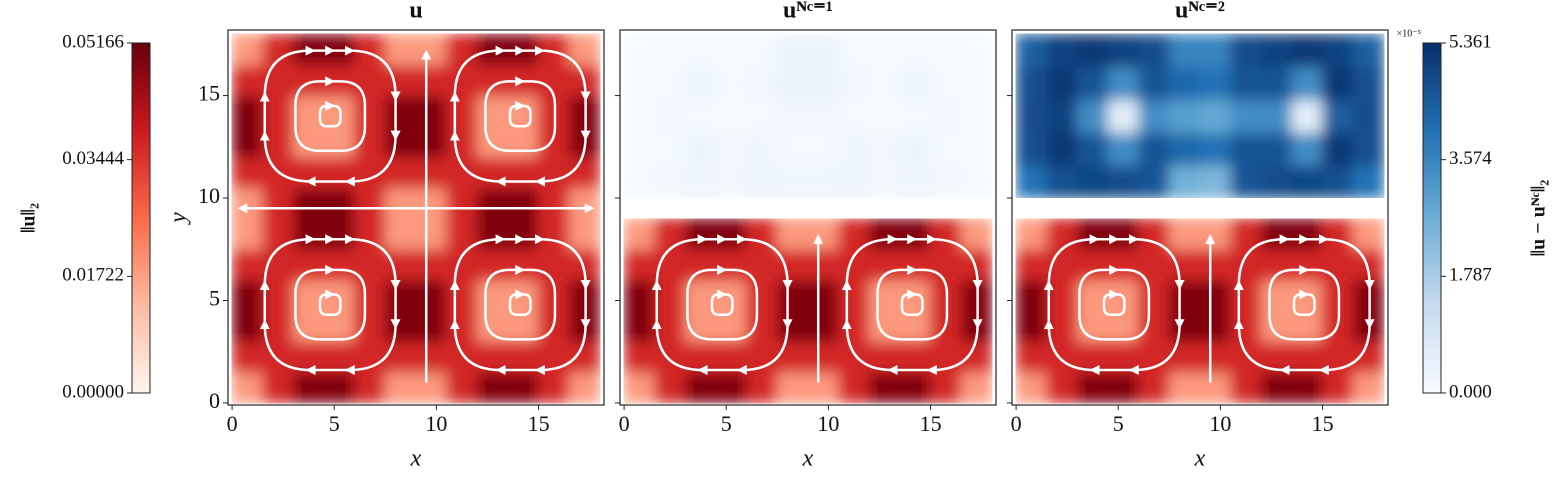  Describe the element at coordinates (93, 391) in the screenshot. I see `colorbar-tick-label: 0.00000` at that location.